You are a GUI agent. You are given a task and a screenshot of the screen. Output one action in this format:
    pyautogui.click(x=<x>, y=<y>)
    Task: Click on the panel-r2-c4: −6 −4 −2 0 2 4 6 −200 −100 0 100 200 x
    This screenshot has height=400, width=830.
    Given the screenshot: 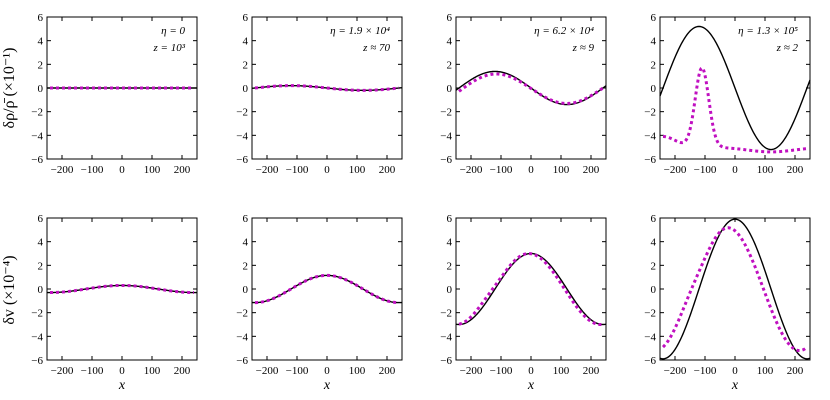 What is the action you would take?
    pyautogui.click(x=727, y=303)
    